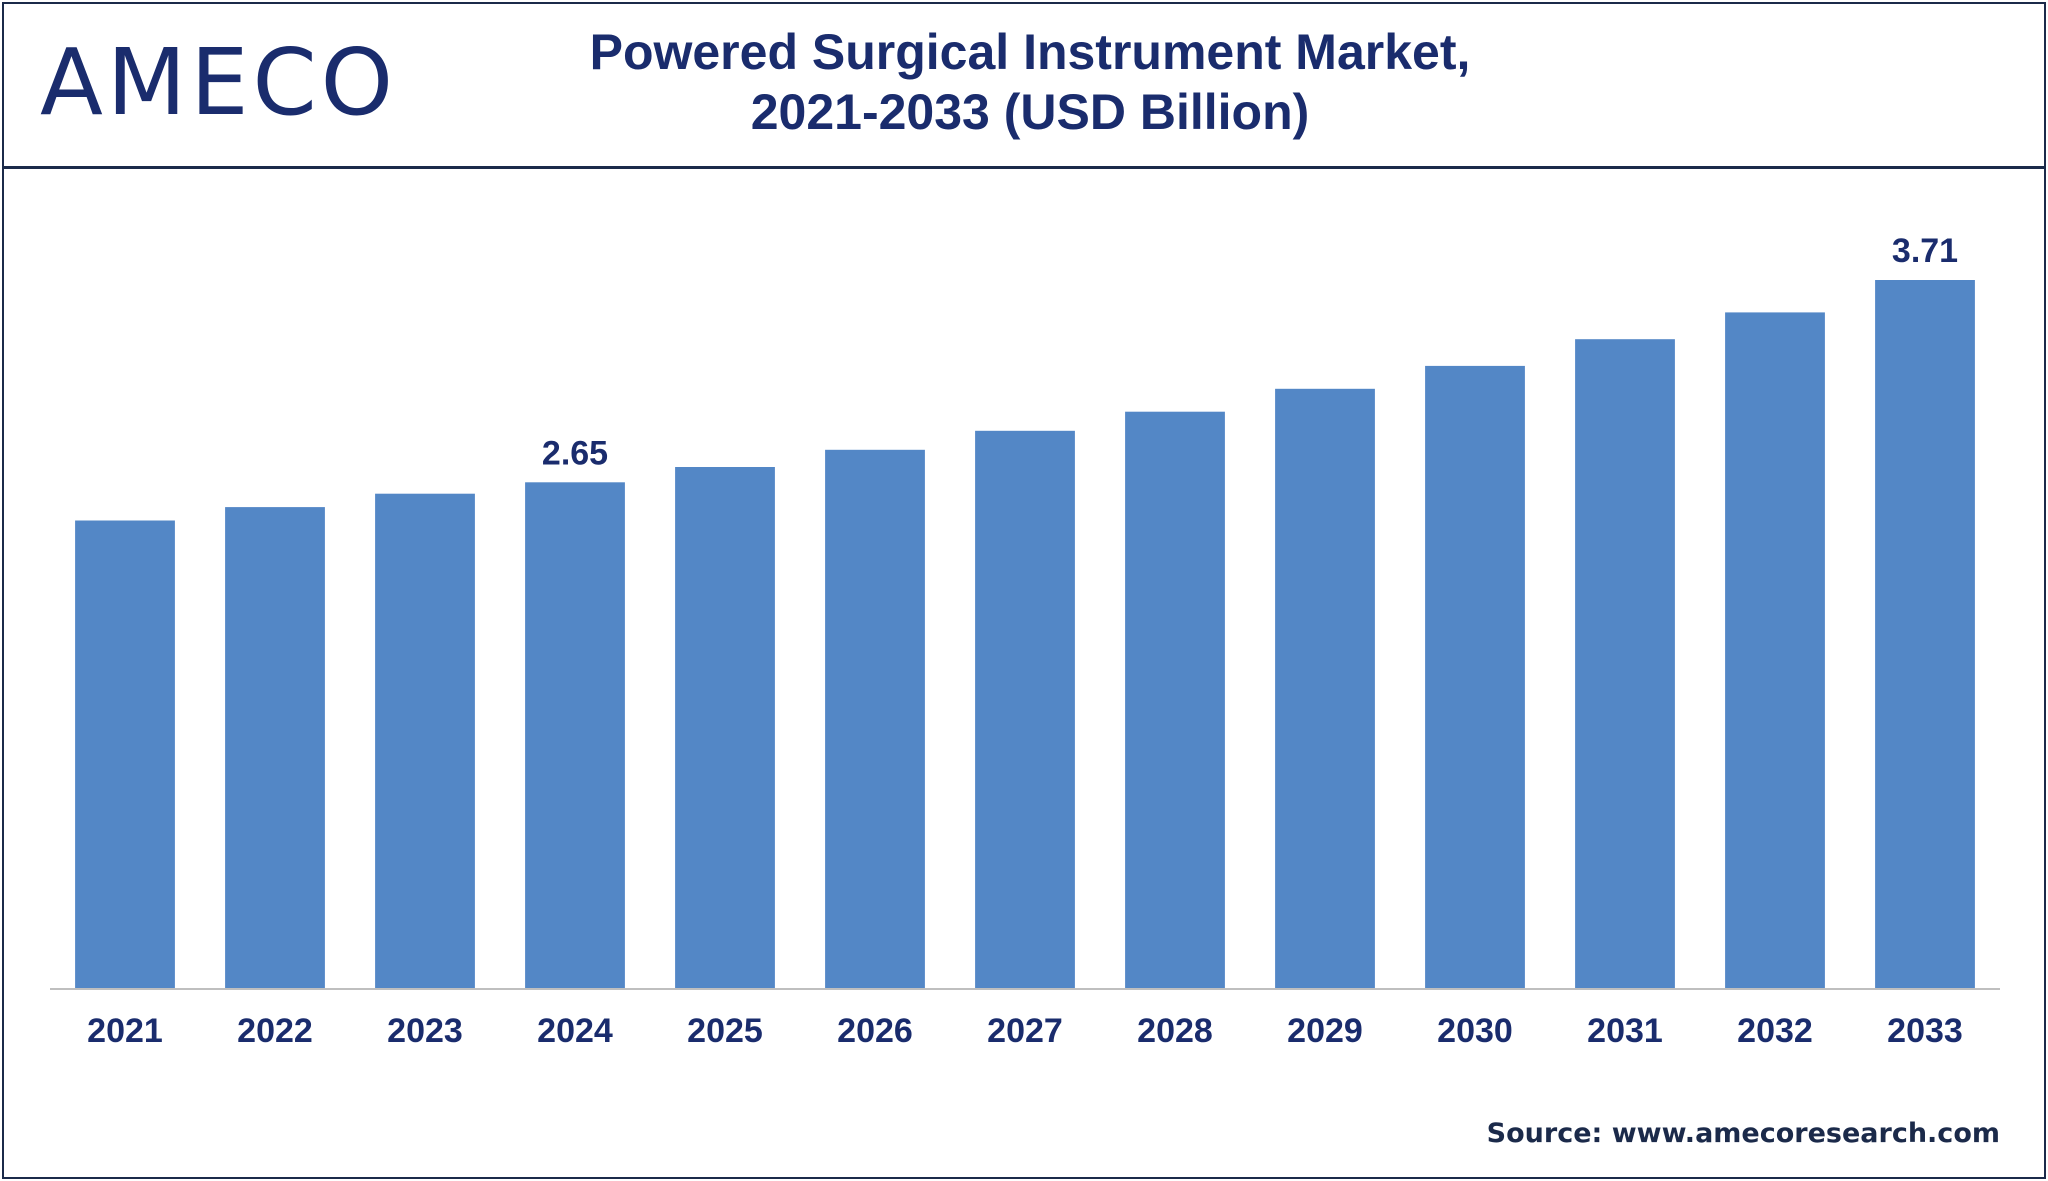  What do you see at coordinates (1925, 251) in the screenshot?
I see `data-label-2033: 3.71` at bounding box center [1925, 251].